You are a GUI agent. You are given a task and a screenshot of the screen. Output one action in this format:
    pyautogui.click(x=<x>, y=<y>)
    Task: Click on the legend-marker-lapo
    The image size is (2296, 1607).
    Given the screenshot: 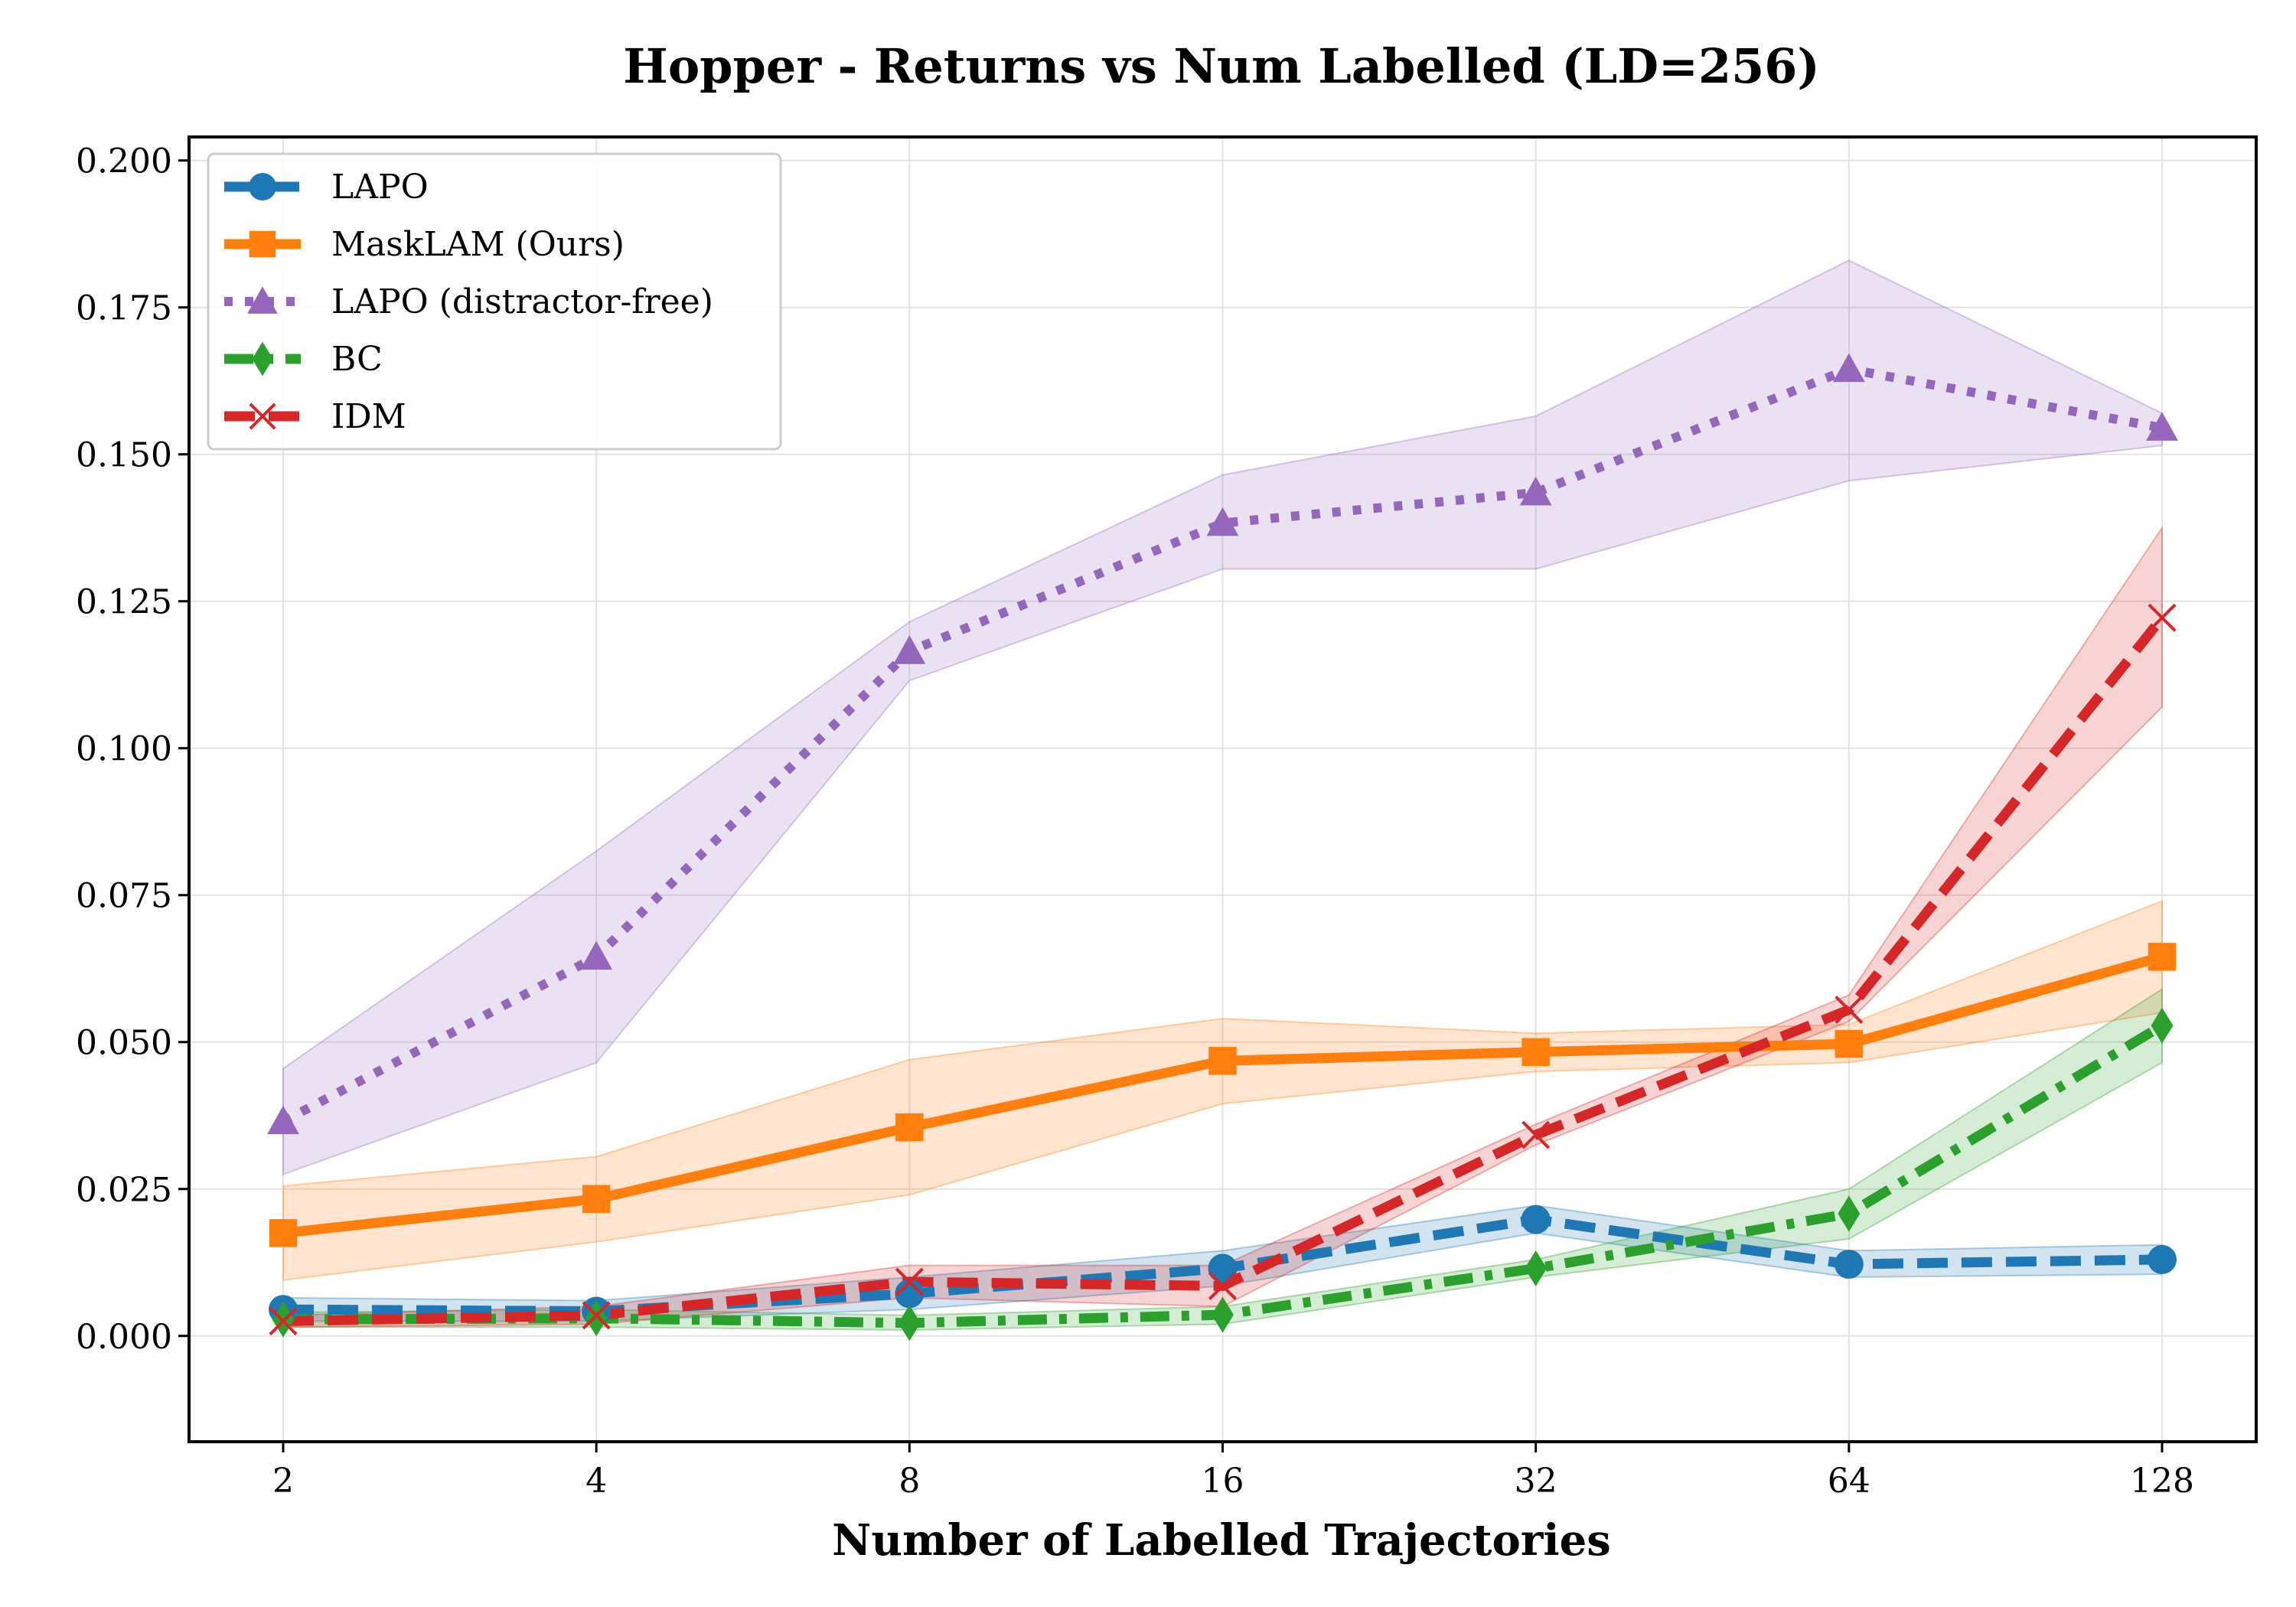 What is the action you would take?
    pyautogui.click(x=262, y=186)
    